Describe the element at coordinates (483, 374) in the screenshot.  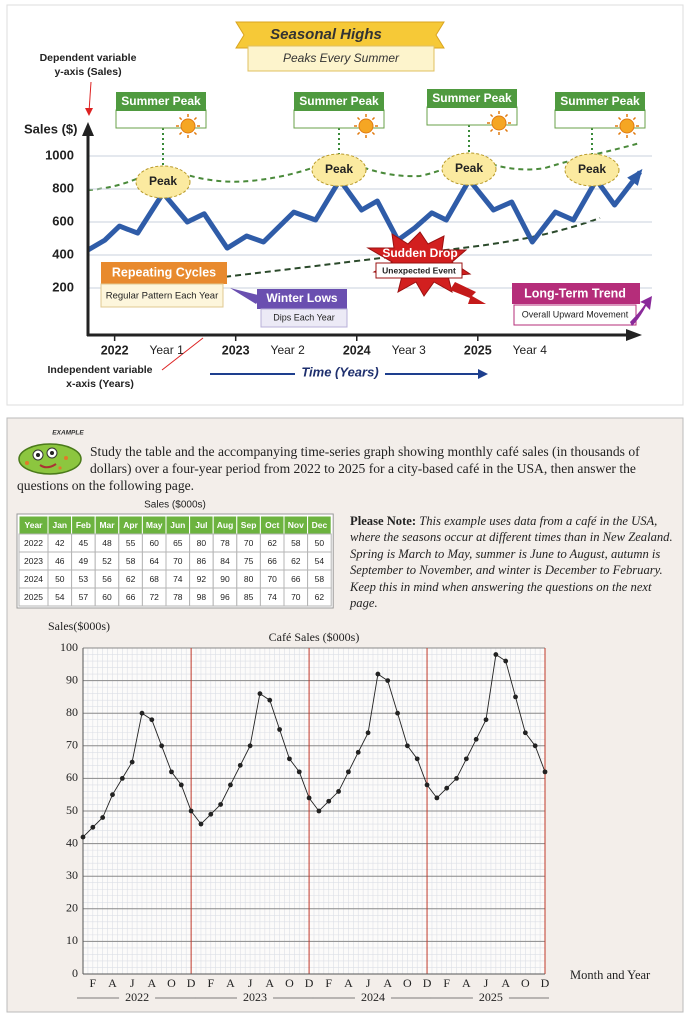
I see `time-arrow-head` at that location.